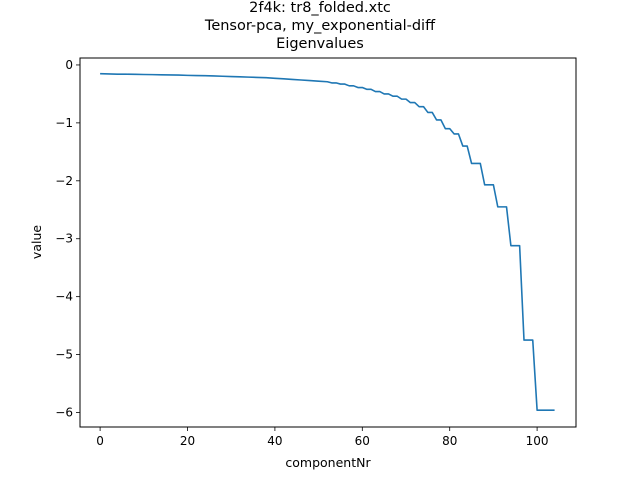 The image size is (640, 480). What do you see at coordinates (64, 413) in the screenshot?
I see `y-tick-label: −6` at bounding box center [64, 413].